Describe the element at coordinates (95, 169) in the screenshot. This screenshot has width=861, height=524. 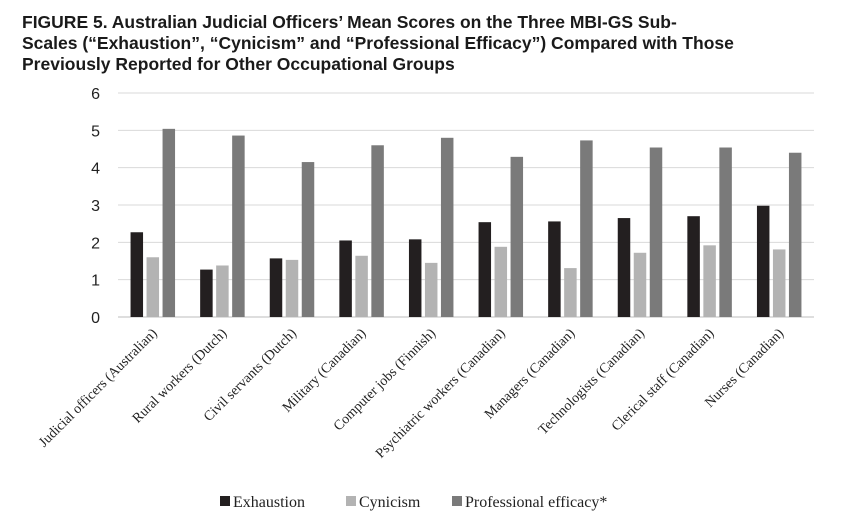
I see `y-tick-label: 4` at that location.